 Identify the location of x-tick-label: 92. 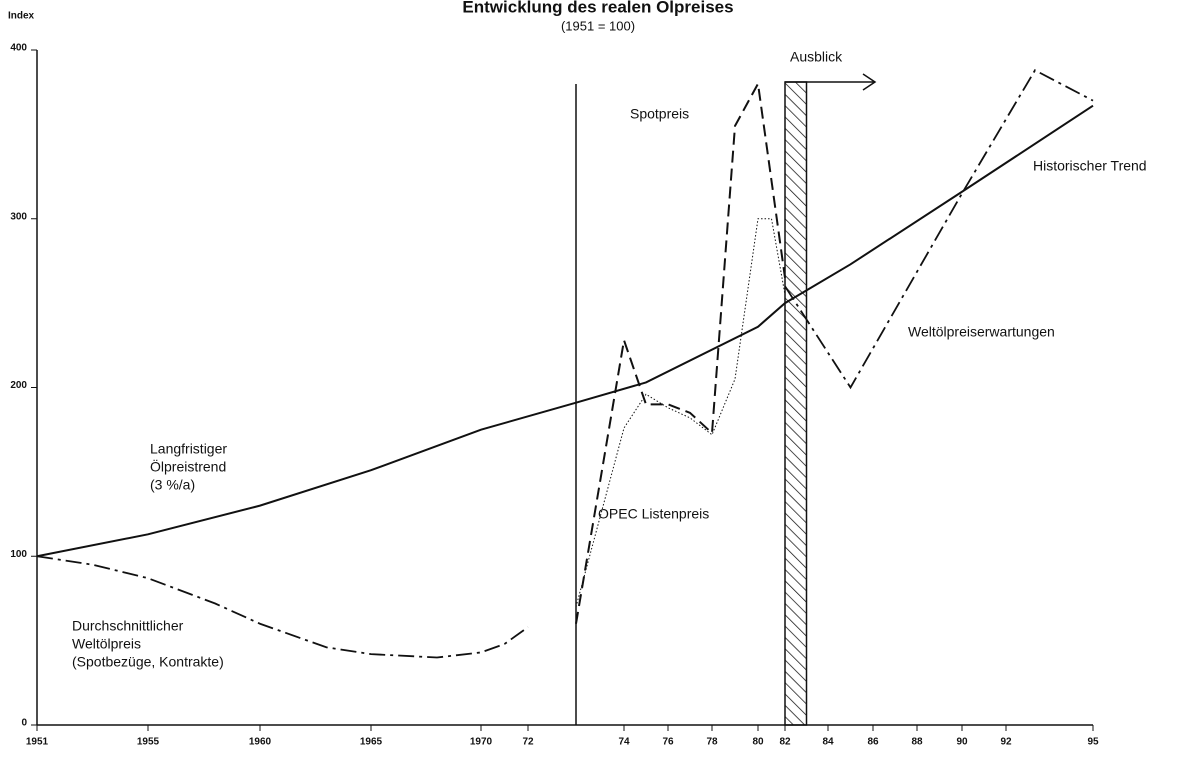
(1006, 742).